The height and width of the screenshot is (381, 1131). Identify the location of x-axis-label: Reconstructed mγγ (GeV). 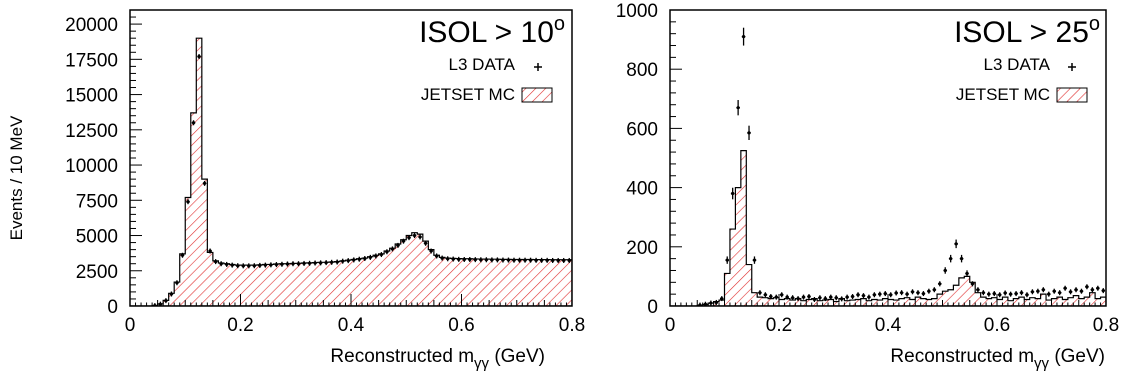
(437, 359).